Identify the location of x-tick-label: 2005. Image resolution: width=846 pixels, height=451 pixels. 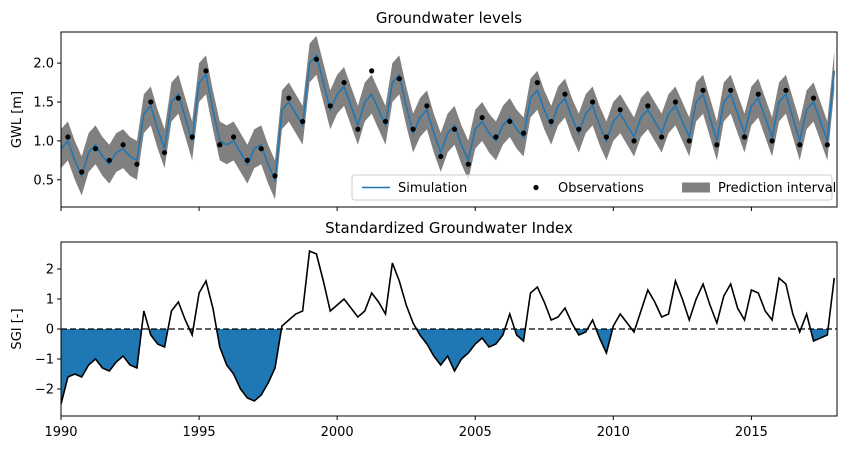
(475, 432).